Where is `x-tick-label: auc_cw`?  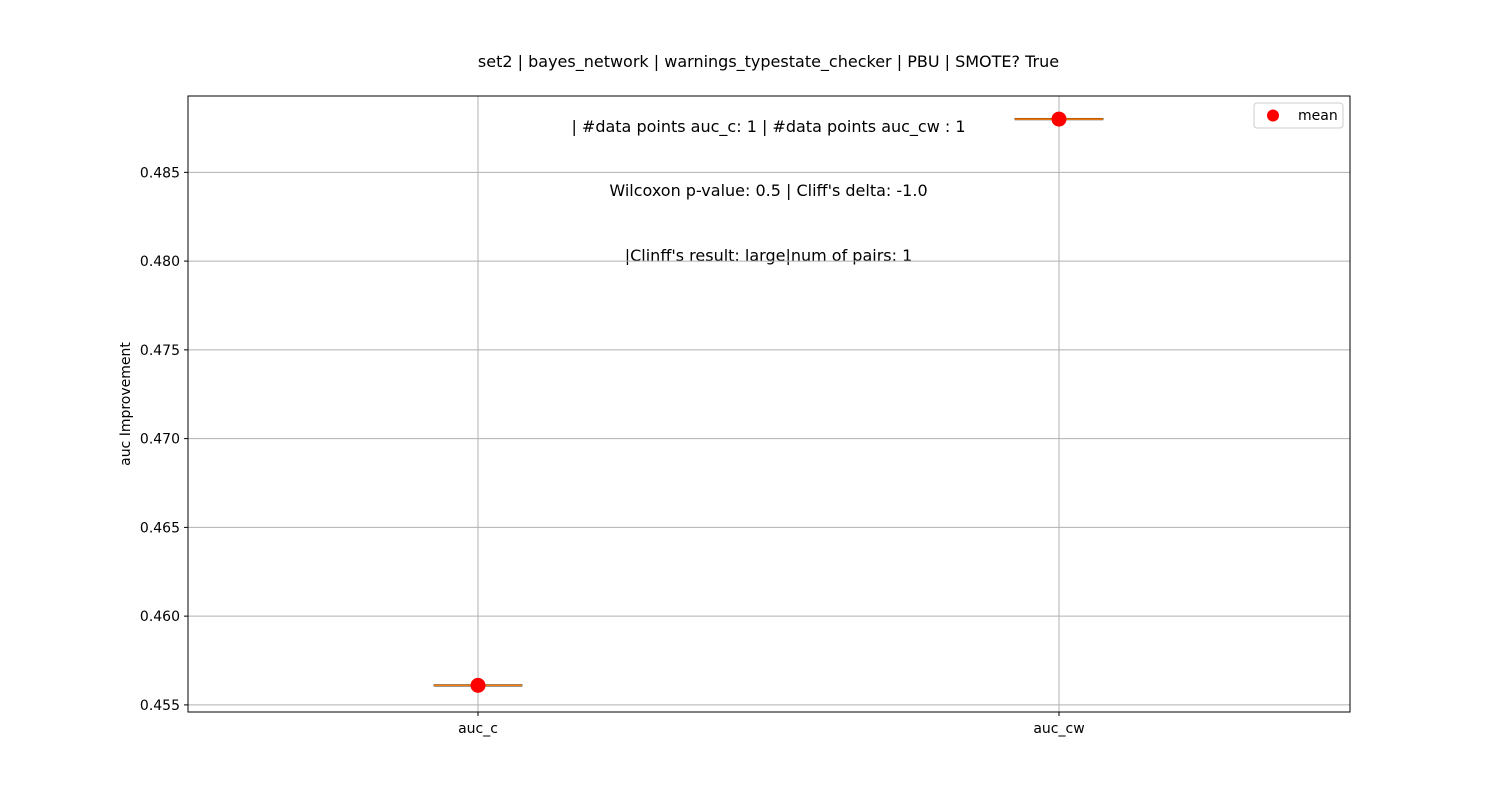
x-tick-label: auc_cw is located at coordinates (1058, 729).